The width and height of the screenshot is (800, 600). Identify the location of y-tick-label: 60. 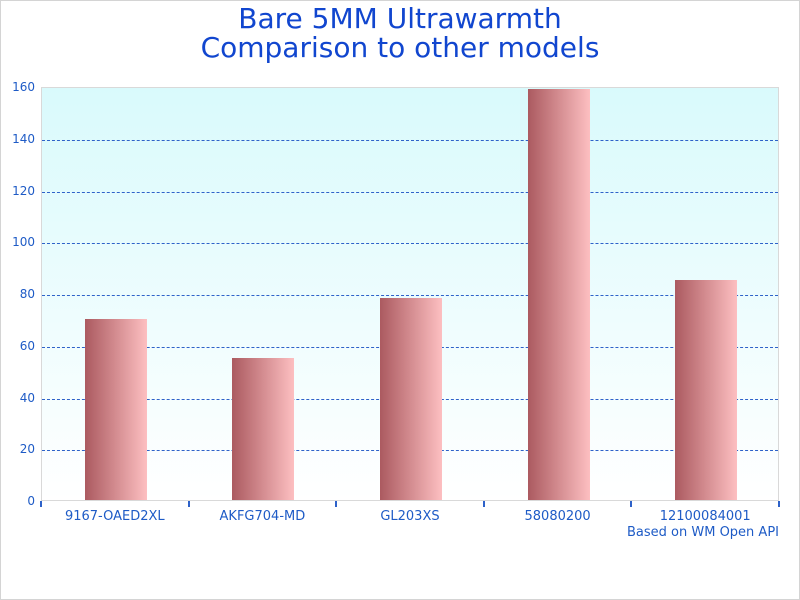
(27, 345).